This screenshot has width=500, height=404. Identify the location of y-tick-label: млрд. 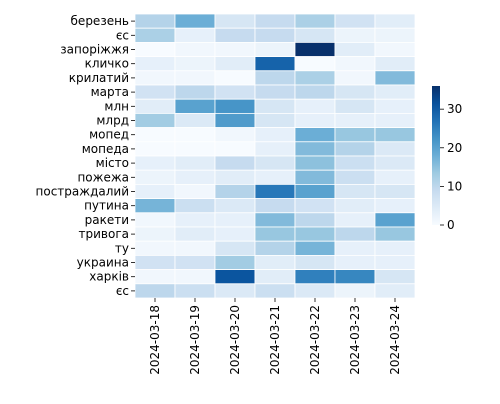
(112, 121).